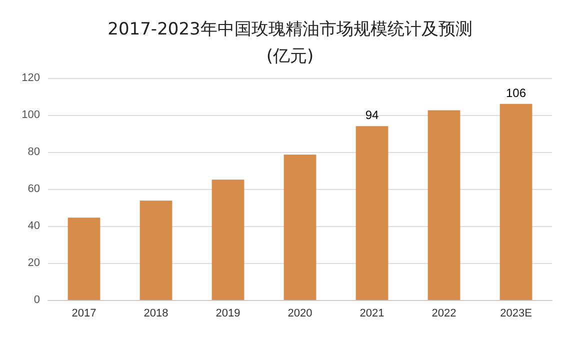 Image resolution: width=580 pixels, height=350 pixels. Describe the element at coordinates (300, 314) in the screenshot. I see `x-tick-label: 2020` at that location.